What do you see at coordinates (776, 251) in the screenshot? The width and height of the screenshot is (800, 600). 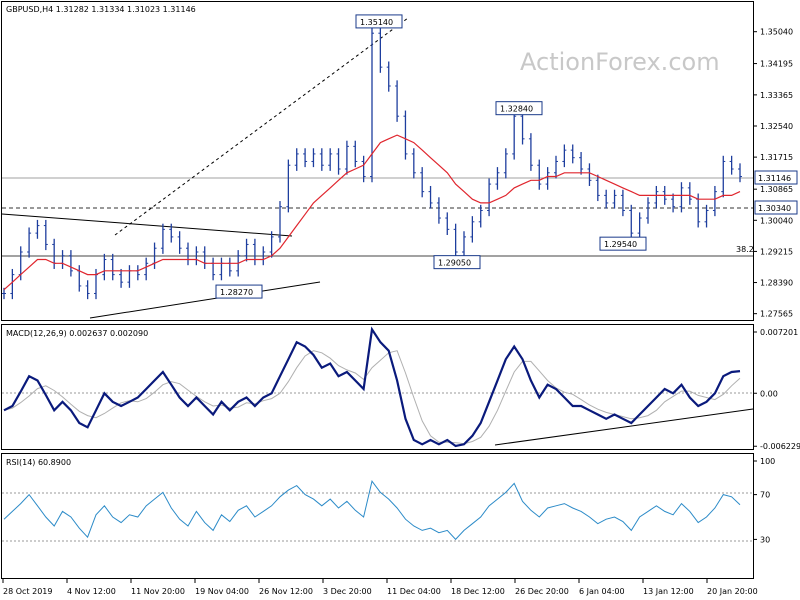 I see `price-tick-label: 1.29215` at bounding box center [776, 251].